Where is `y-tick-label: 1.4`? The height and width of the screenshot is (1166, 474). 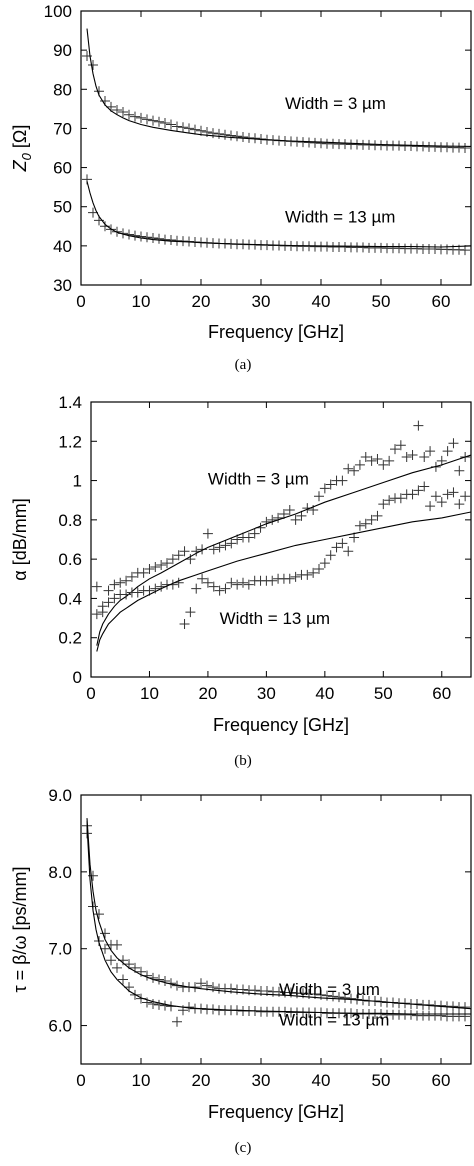 y-tick-label: 1.4 is located at coordinates (70, 402).